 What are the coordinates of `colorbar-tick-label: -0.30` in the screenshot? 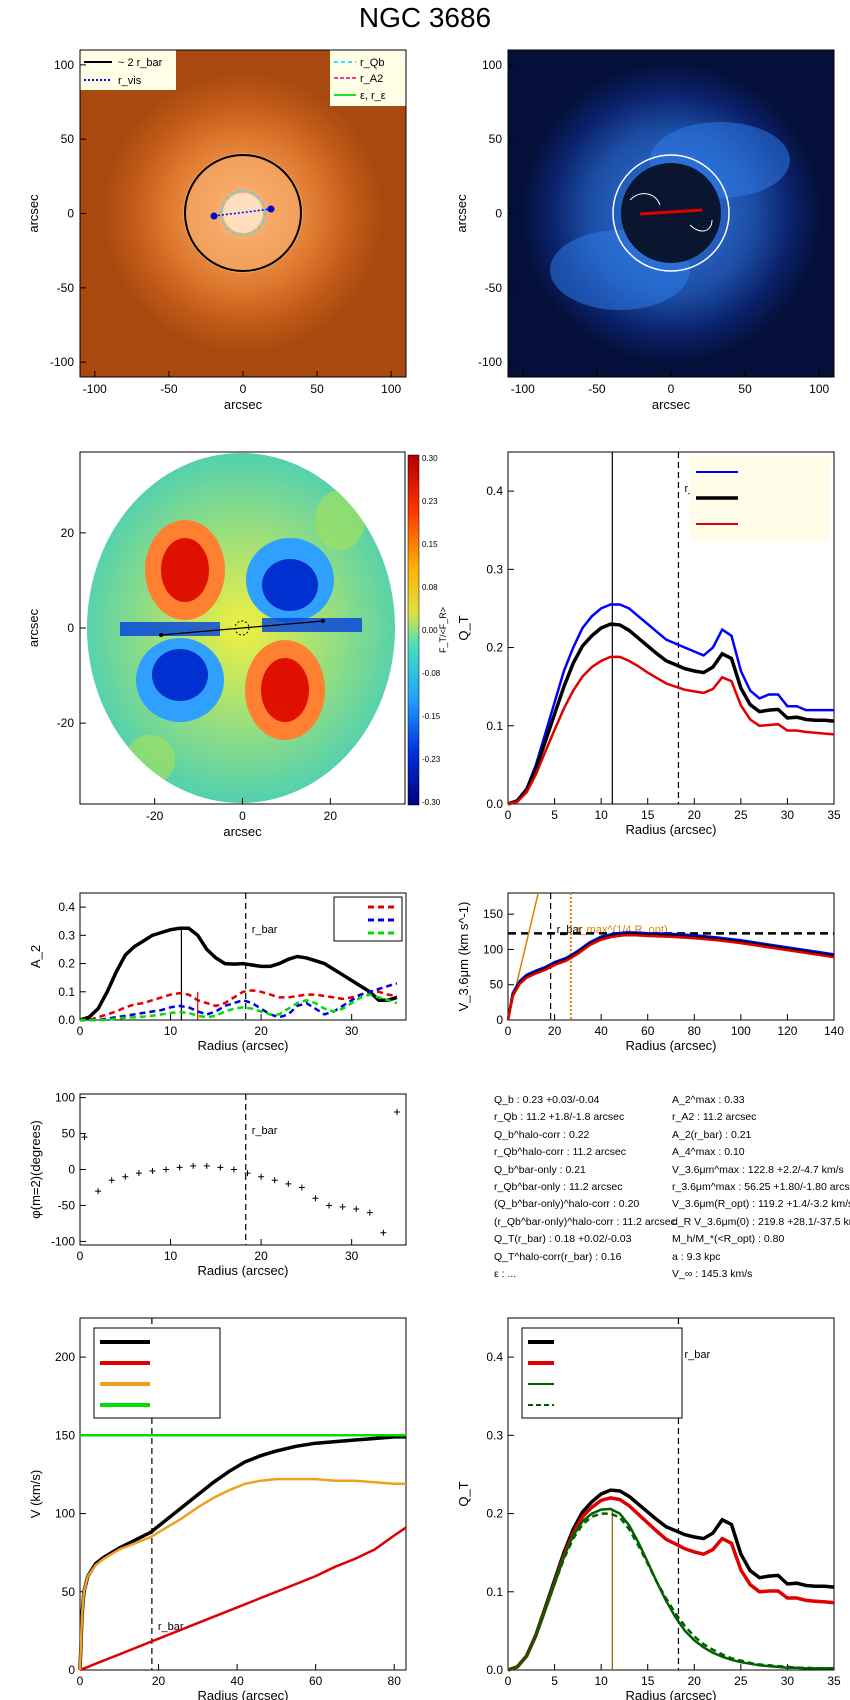 It's located at (431, 802).